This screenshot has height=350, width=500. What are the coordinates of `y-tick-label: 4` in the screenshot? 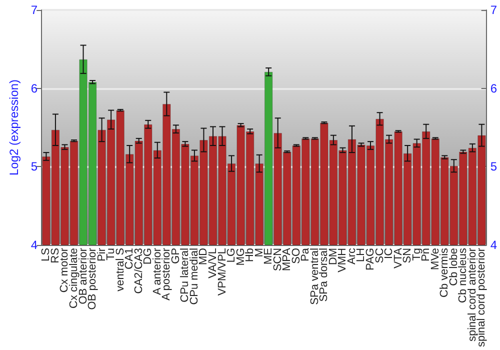 It's located at (34, 245).